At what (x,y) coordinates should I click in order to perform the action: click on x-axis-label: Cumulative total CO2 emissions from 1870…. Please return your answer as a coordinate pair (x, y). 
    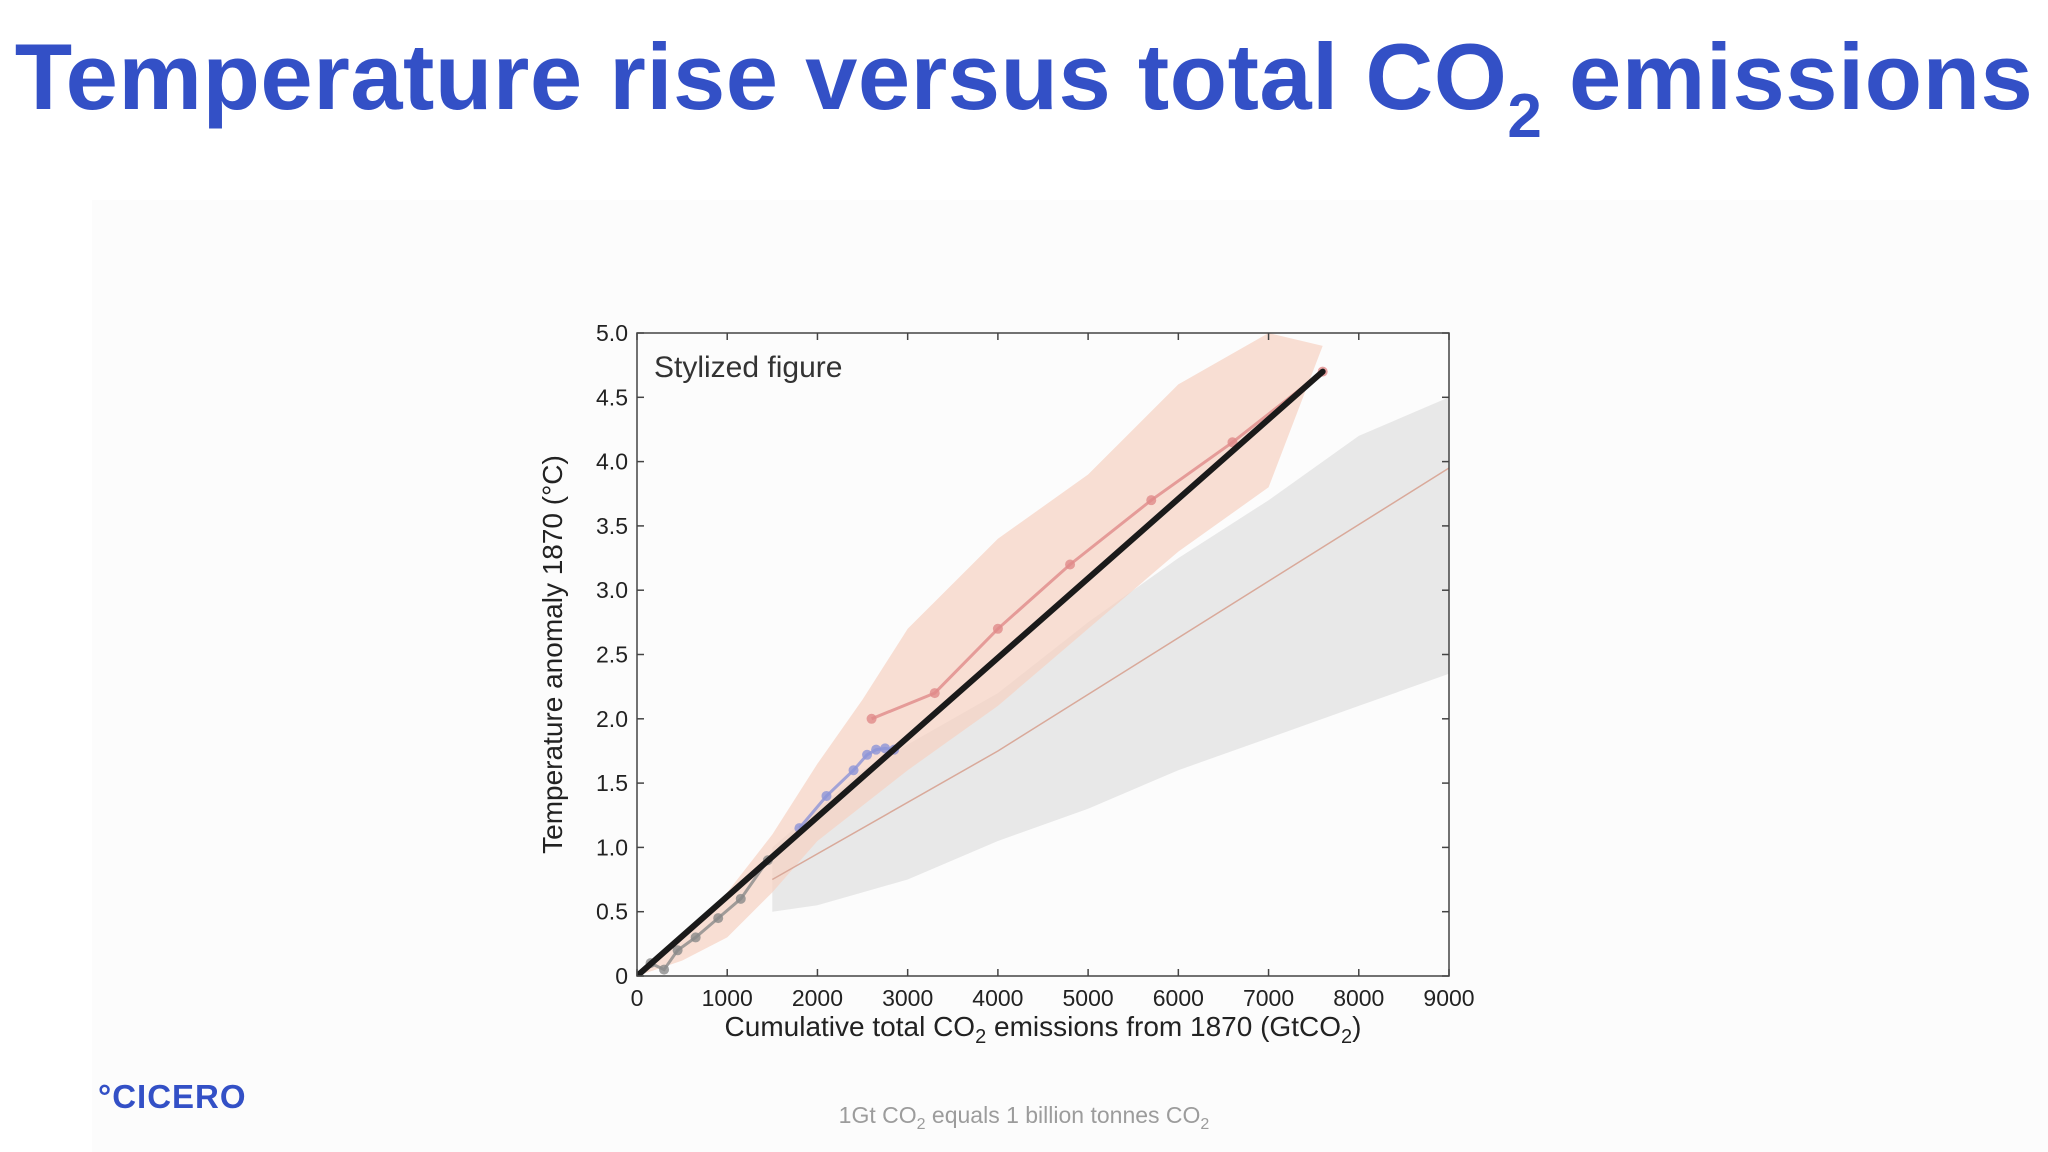
    Looking at the image, I should click on (1043, 1029).